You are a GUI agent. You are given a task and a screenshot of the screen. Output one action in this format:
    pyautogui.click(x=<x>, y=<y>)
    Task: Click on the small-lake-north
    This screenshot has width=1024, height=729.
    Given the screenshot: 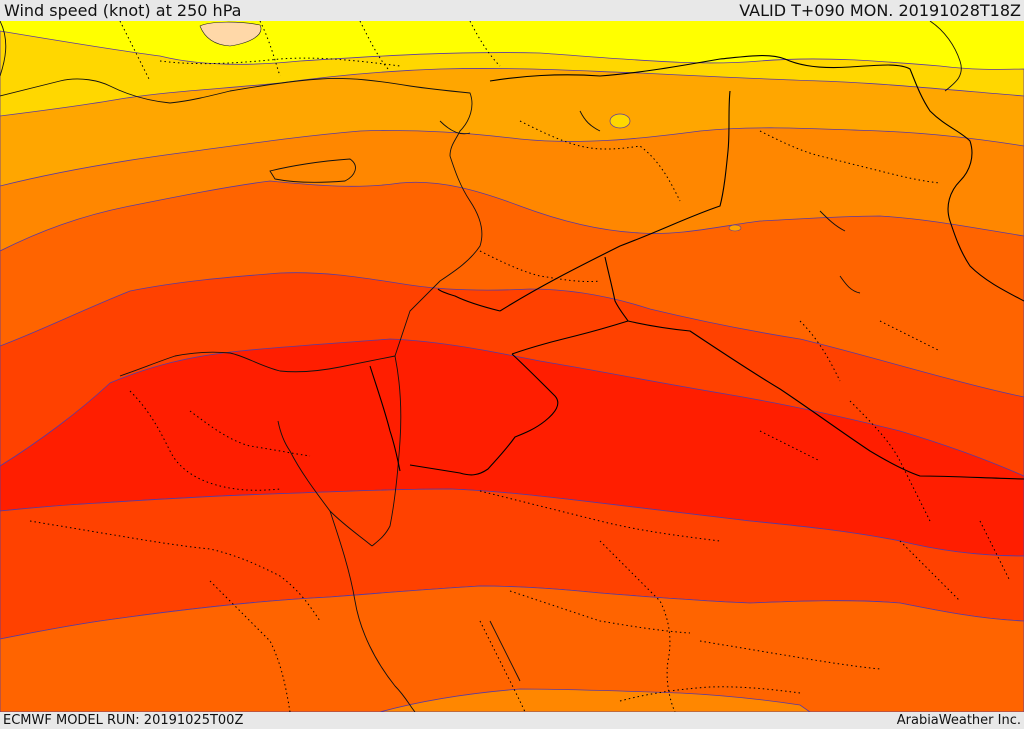 What is the action you would take?
    pyautogui.click(x=620, y=121)
    